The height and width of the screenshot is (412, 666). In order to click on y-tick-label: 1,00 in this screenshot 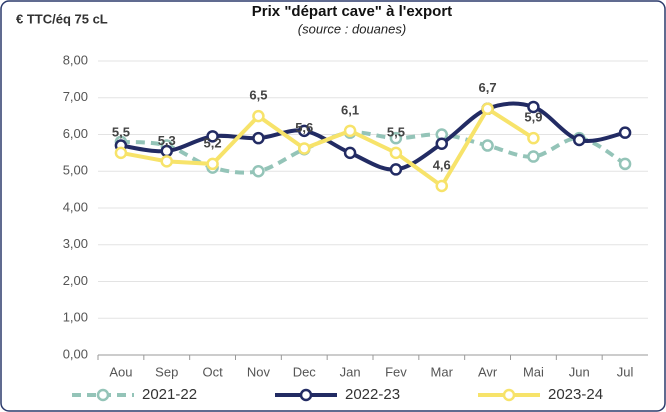, I will do `click(75, 317)`.